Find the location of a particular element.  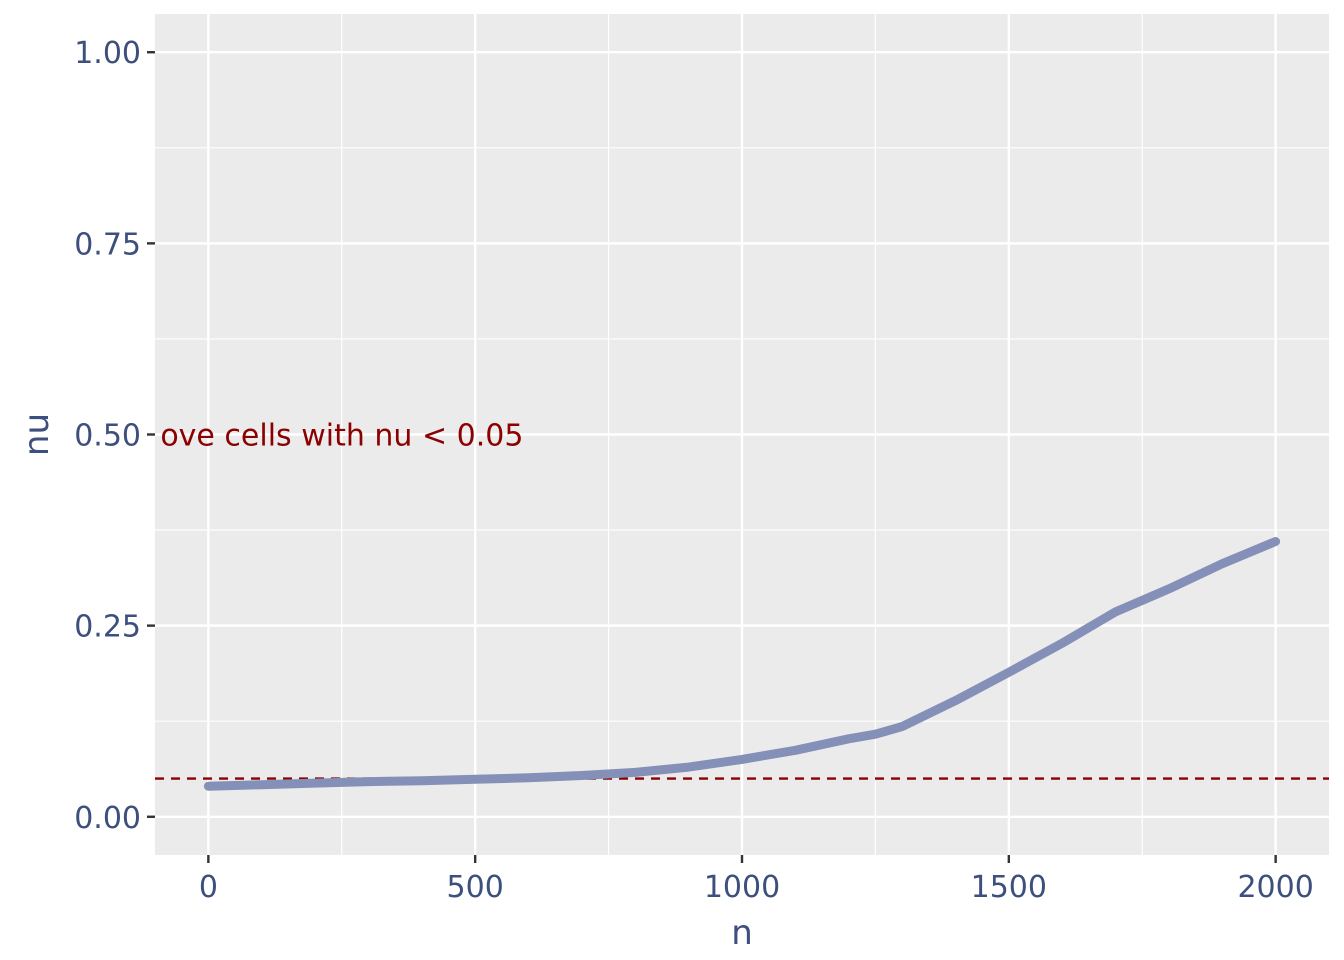

x-axis: 0 500 1000 1500 2000 is located at coordinates (756, 880).